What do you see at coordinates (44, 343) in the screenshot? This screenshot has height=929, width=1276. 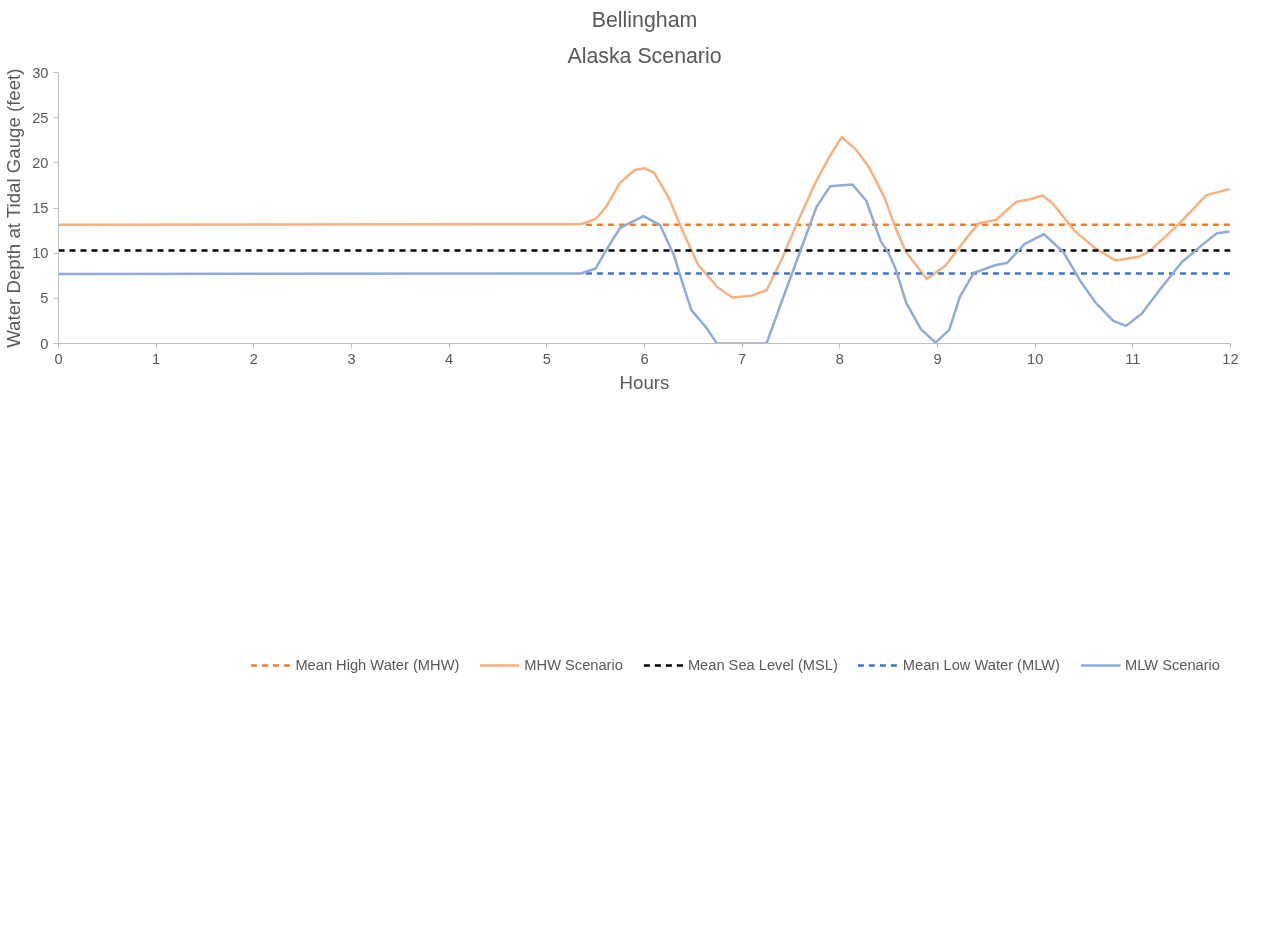 I see `y-tick-label: 0` at bounding box center [44, 343].